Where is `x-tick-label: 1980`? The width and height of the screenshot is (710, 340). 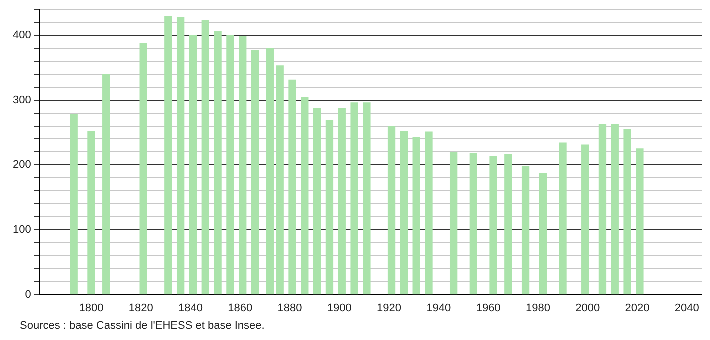 x-tick-label: 1980 is located at coordinates (538, 308).